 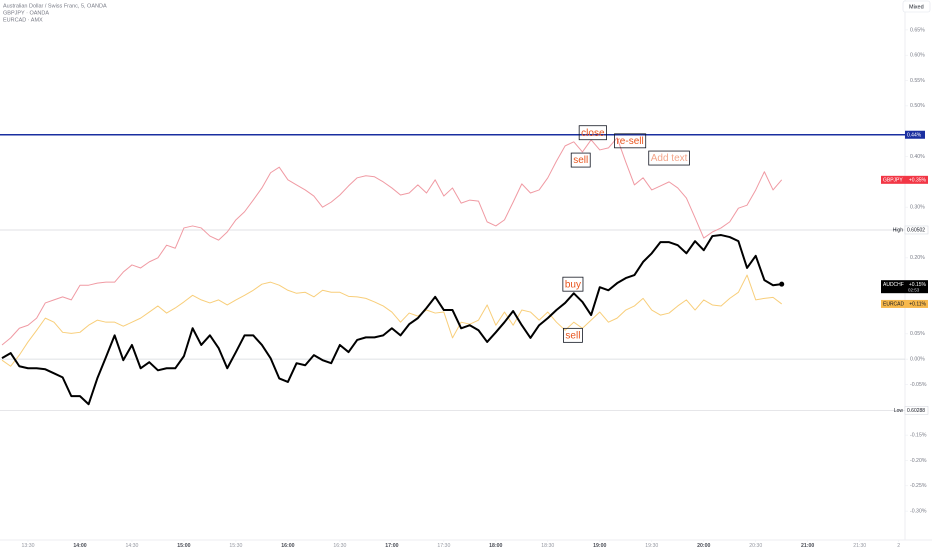 I want to click on x-tick-label: 16:30, so click(x=339, y=546).